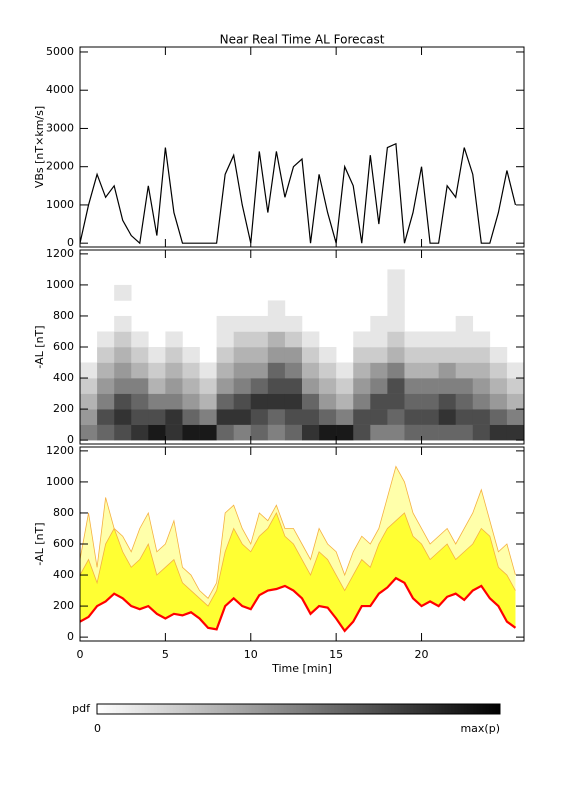 The image size is (576, 792). Describe the element at coordinates (81, 708) in the screenshot. I see `colorbar-label: pdf` at that location.